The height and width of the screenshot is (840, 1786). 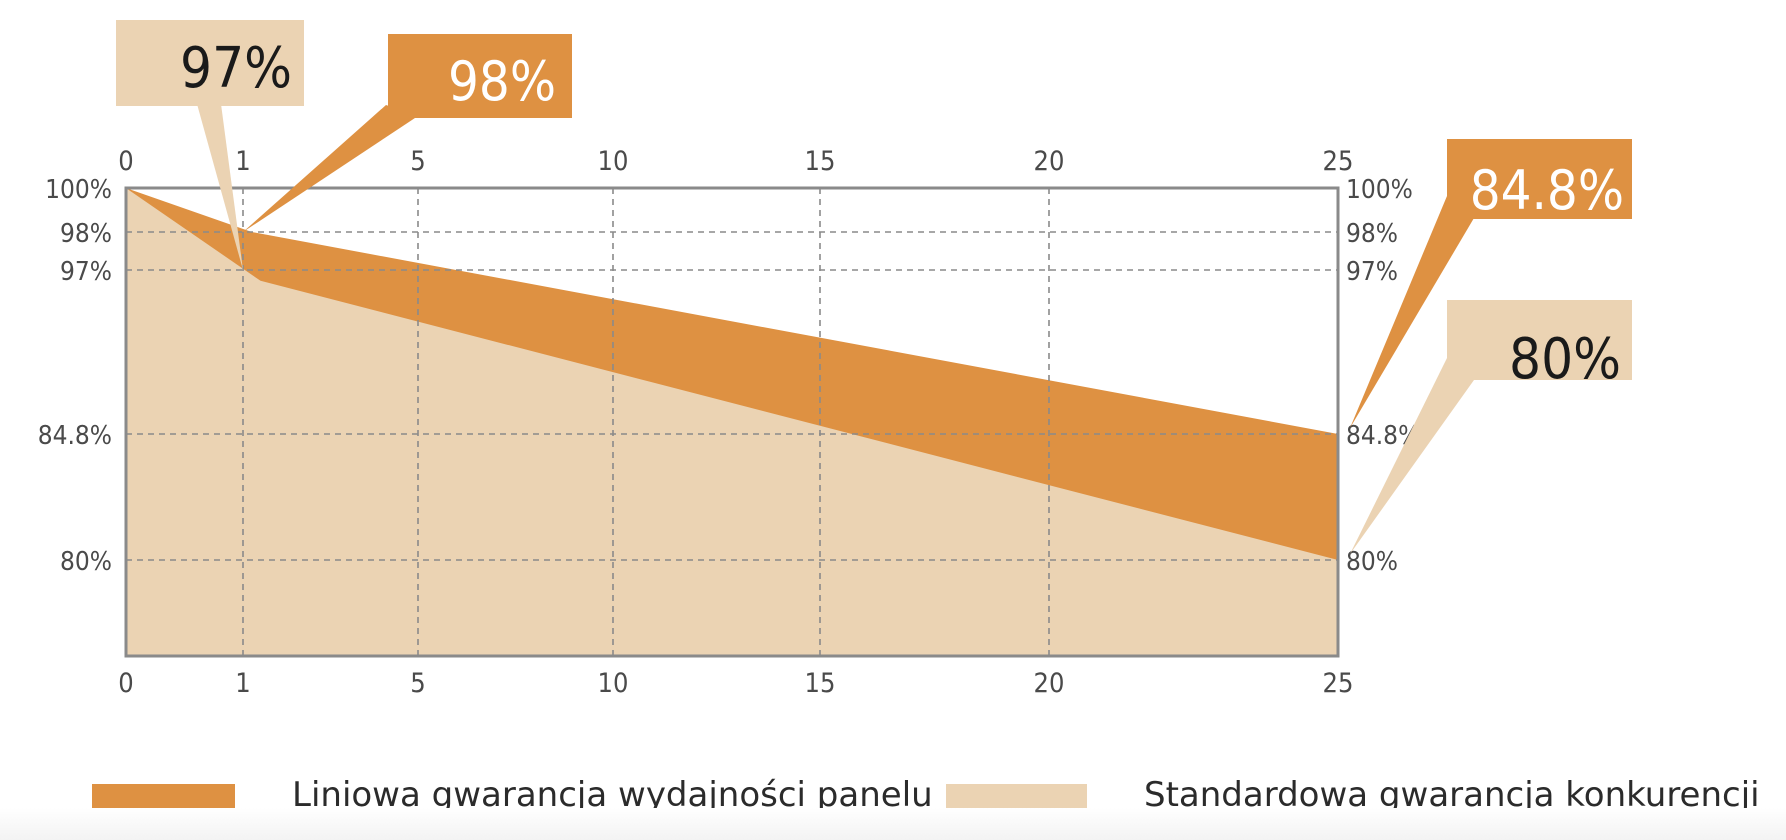 I want to click on x-tick-label-top: 20, so click(x=1049, y=161).